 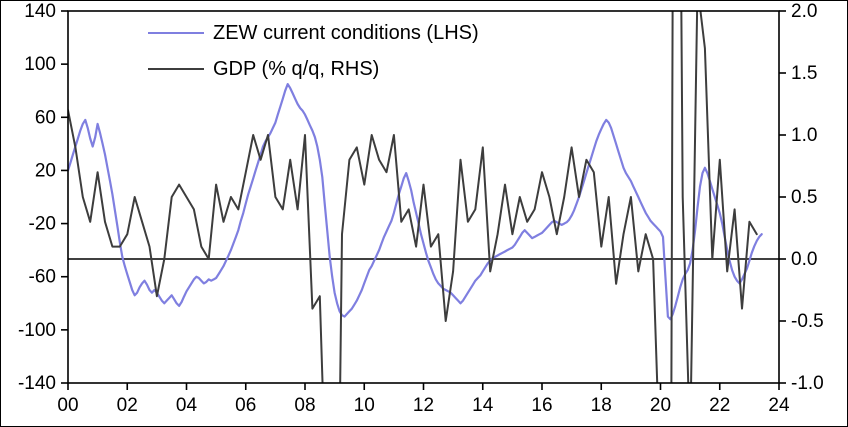 What do you see at coordinates (45, 117) in the screenshot?
I see `y-left-tick-label: 60` at bounding box center [45, 117].